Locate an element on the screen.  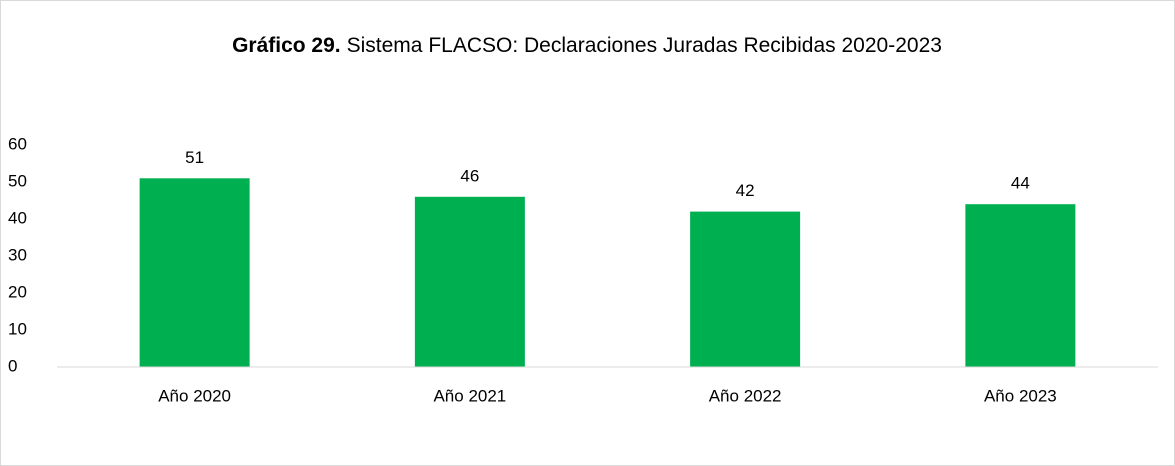
x-tick-label: Año 2020 is located at coordinates (194, 395).